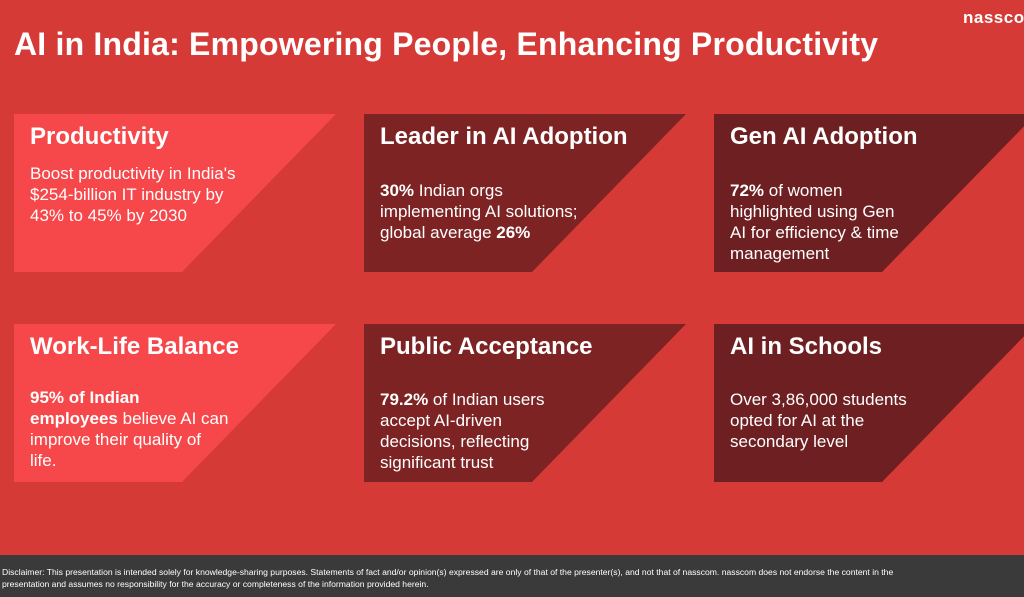 Image resolution: width=1024 pixels, height=597 pixels. What do you see at coordinates (404, 399) in the screenshot?
I see `card-stat: 79.2%` at bounding box center [404, 399].